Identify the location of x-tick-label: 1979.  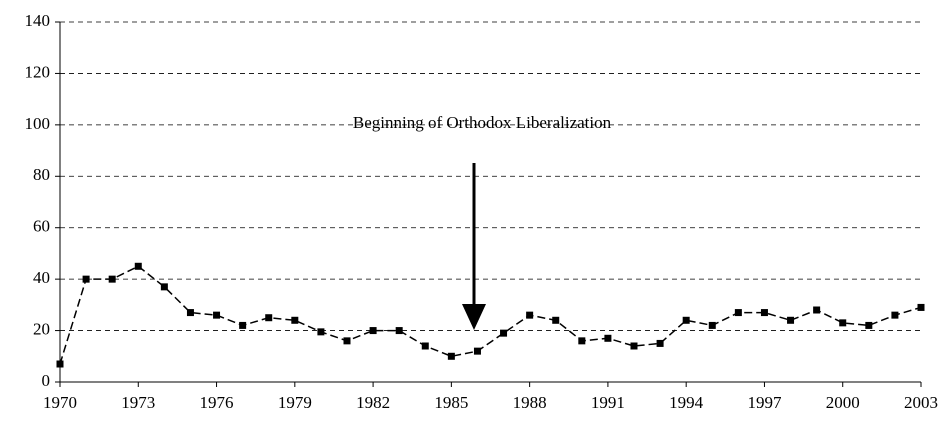
(295, 402).